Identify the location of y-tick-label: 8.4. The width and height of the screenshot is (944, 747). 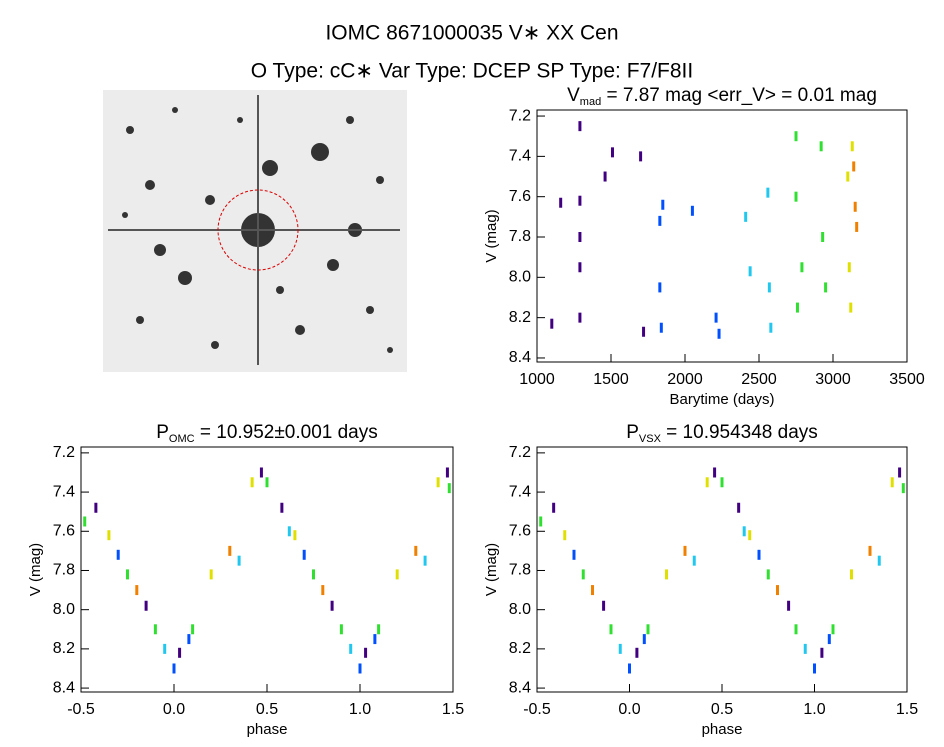
(64, 687).